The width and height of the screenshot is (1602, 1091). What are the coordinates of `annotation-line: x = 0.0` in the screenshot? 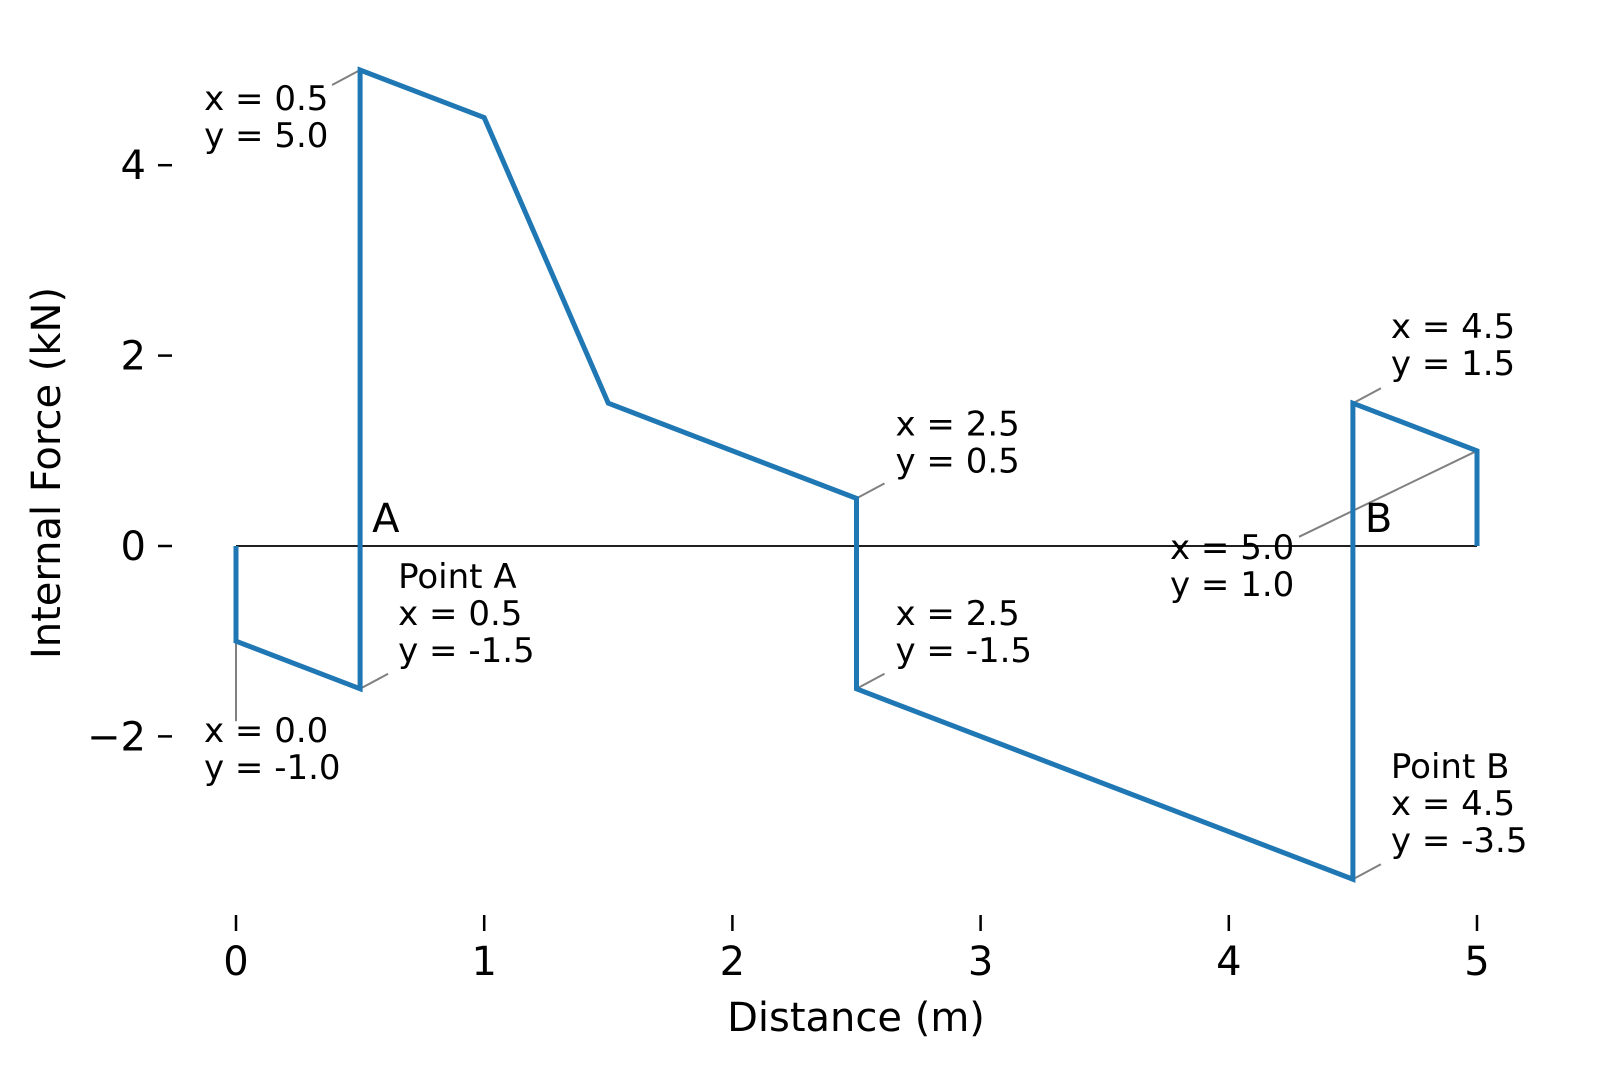 It's located at (266, 731).